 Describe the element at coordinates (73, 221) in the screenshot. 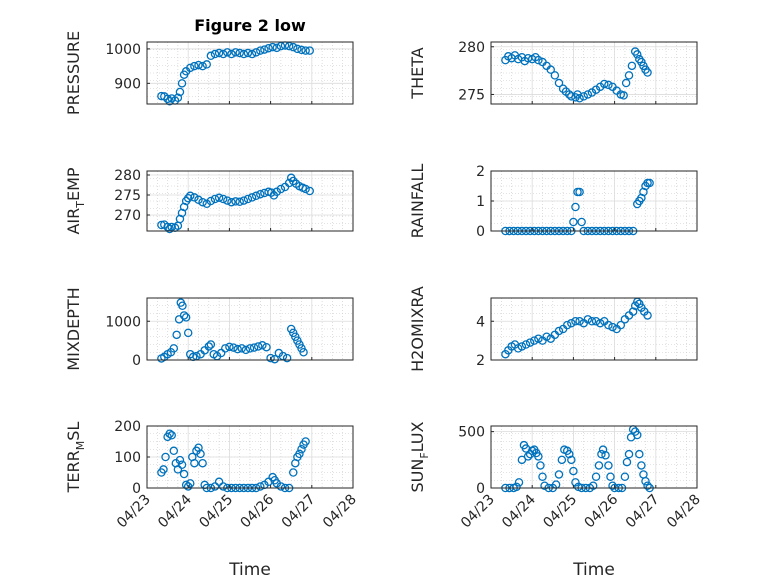

I see `y-label-main: AIR` at that location.